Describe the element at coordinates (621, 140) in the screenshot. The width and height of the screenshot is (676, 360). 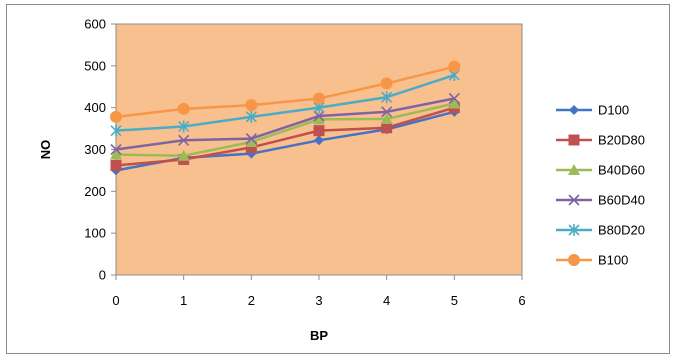
I see `legend-label: B20D80` at that location.